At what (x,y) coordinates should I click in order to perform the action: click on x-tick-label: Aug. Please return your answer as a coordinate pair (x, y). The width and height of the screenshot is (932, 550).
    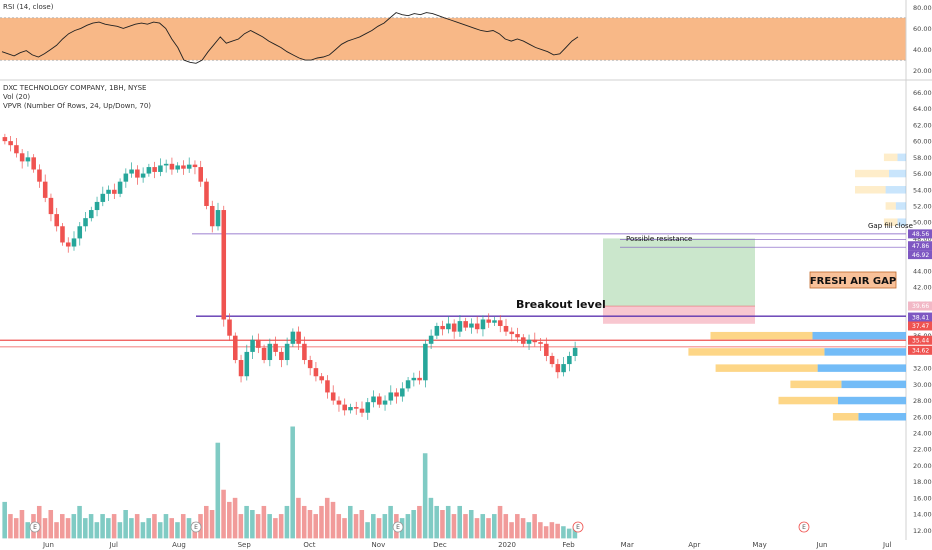
    Looking at the image, I should click on (179, 545).